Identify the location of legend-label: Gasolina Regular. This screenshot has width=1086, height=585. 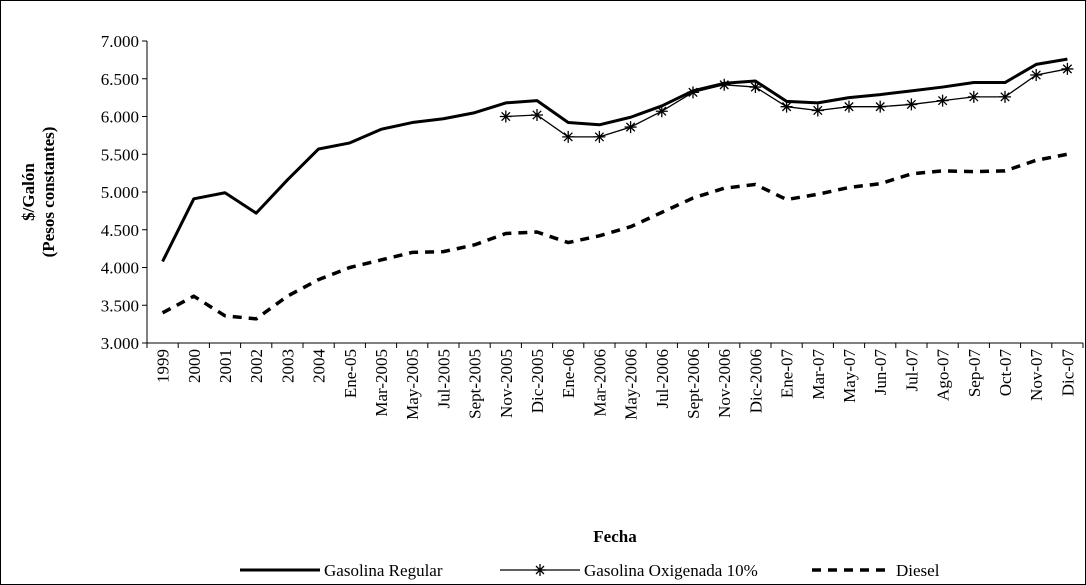
(383, 570).